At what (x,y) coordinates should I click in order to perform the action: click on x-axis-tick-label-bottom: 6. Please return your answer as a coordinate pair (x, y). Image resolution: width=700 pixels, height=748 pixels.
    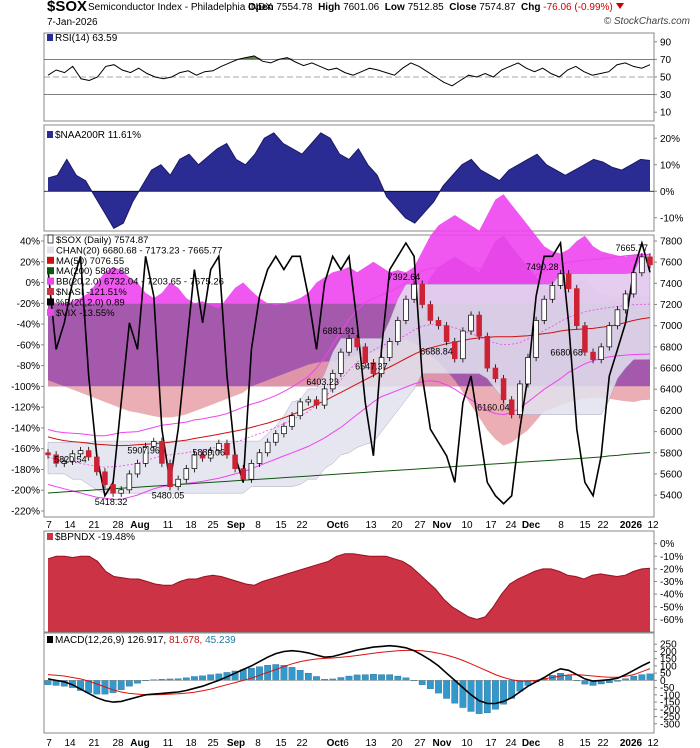
    Looking at the image, I should click on (346, 743).